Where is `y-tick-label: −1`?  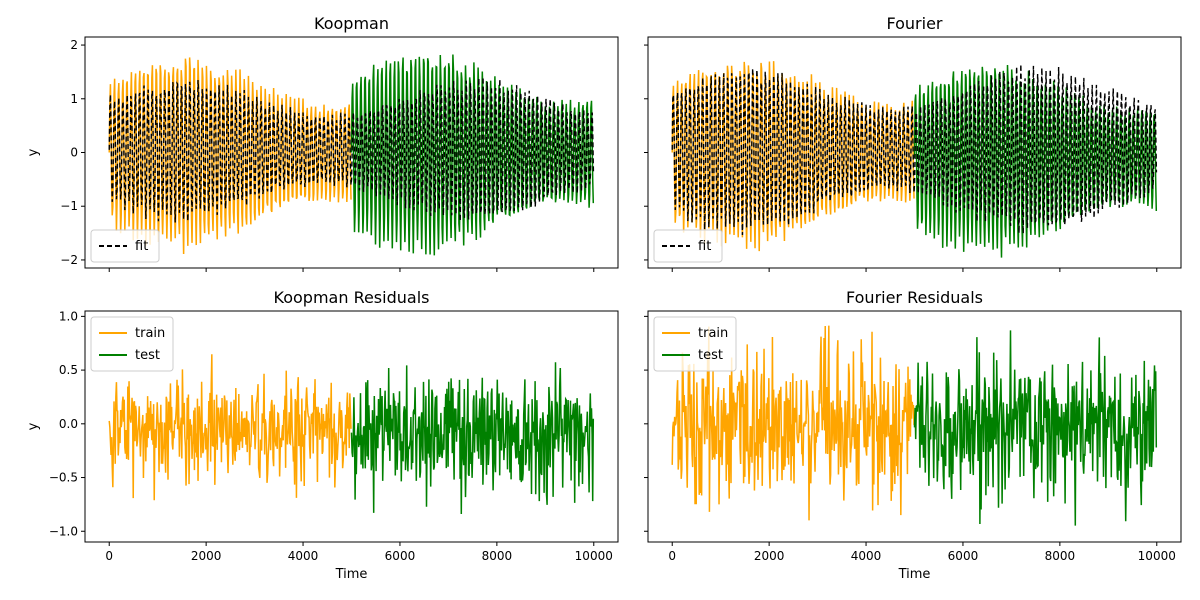 y-tick-label: −1 is located at coordinates (69, 206).